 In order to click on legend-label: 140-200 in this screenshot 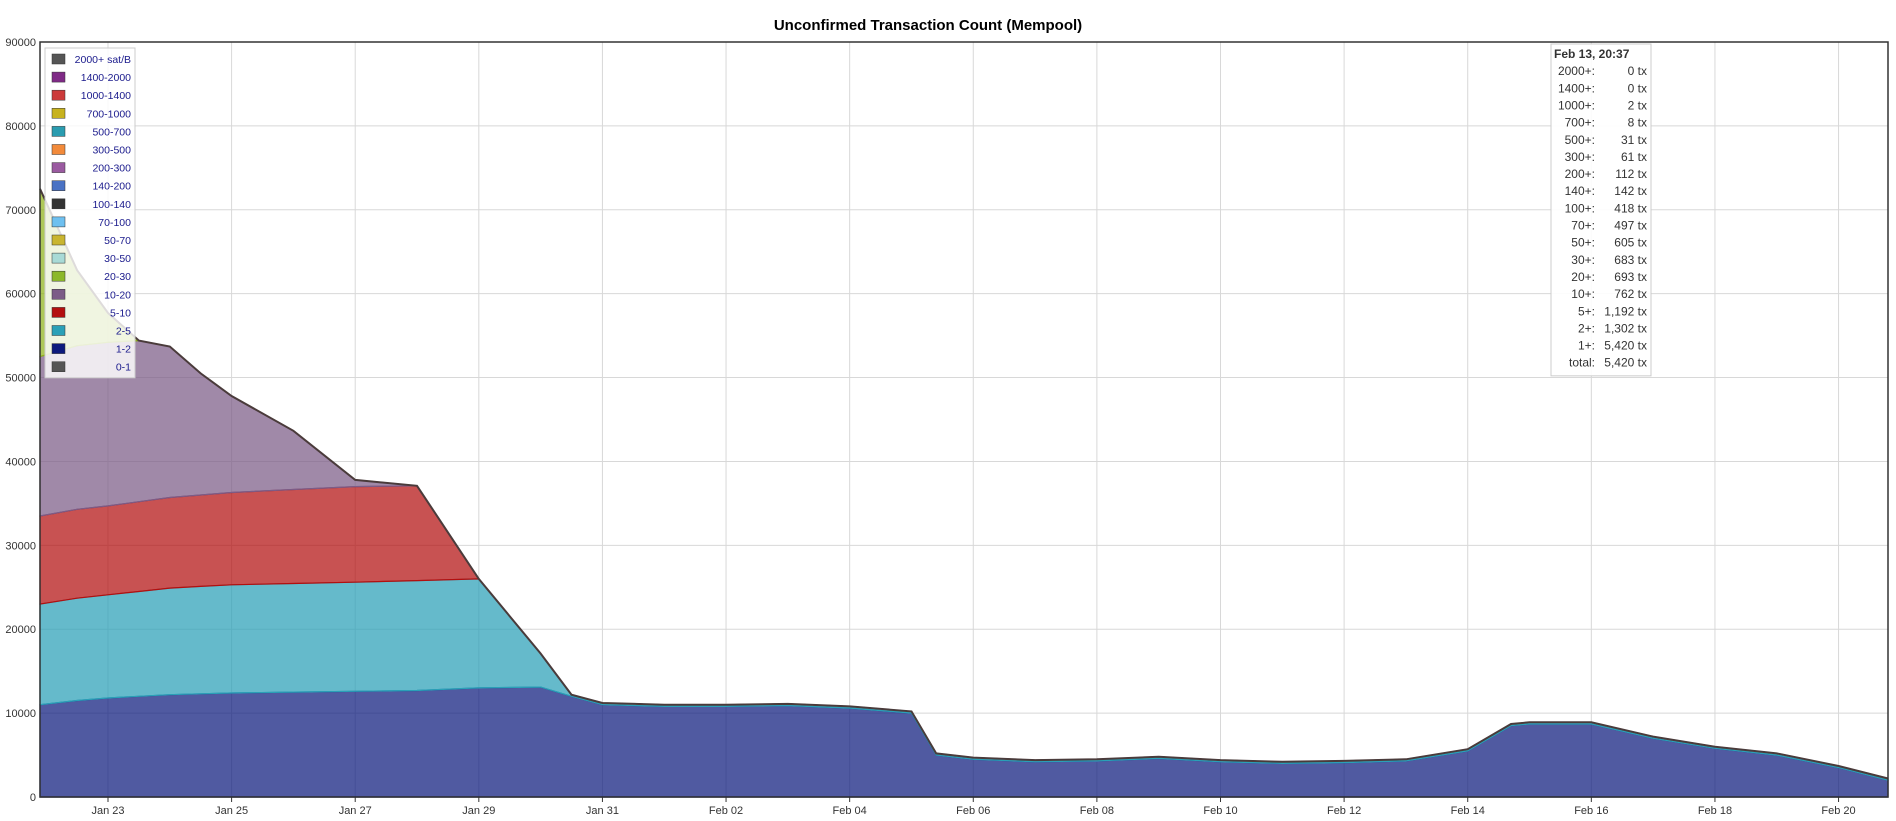, I will do `click(111, 187)`.